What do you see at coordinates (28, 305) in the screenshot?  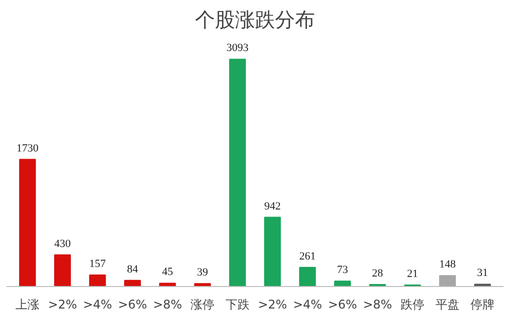 I see `x-tick-label: 上涨` at bounding box center [28, 305].